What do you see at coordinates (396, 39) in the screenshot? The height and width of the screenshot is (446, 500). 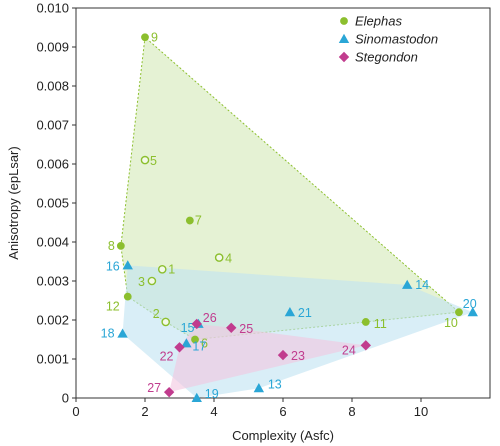 I see `legend-label-sinomastodon: Sinomastodon` at bounding box center [396, 39].